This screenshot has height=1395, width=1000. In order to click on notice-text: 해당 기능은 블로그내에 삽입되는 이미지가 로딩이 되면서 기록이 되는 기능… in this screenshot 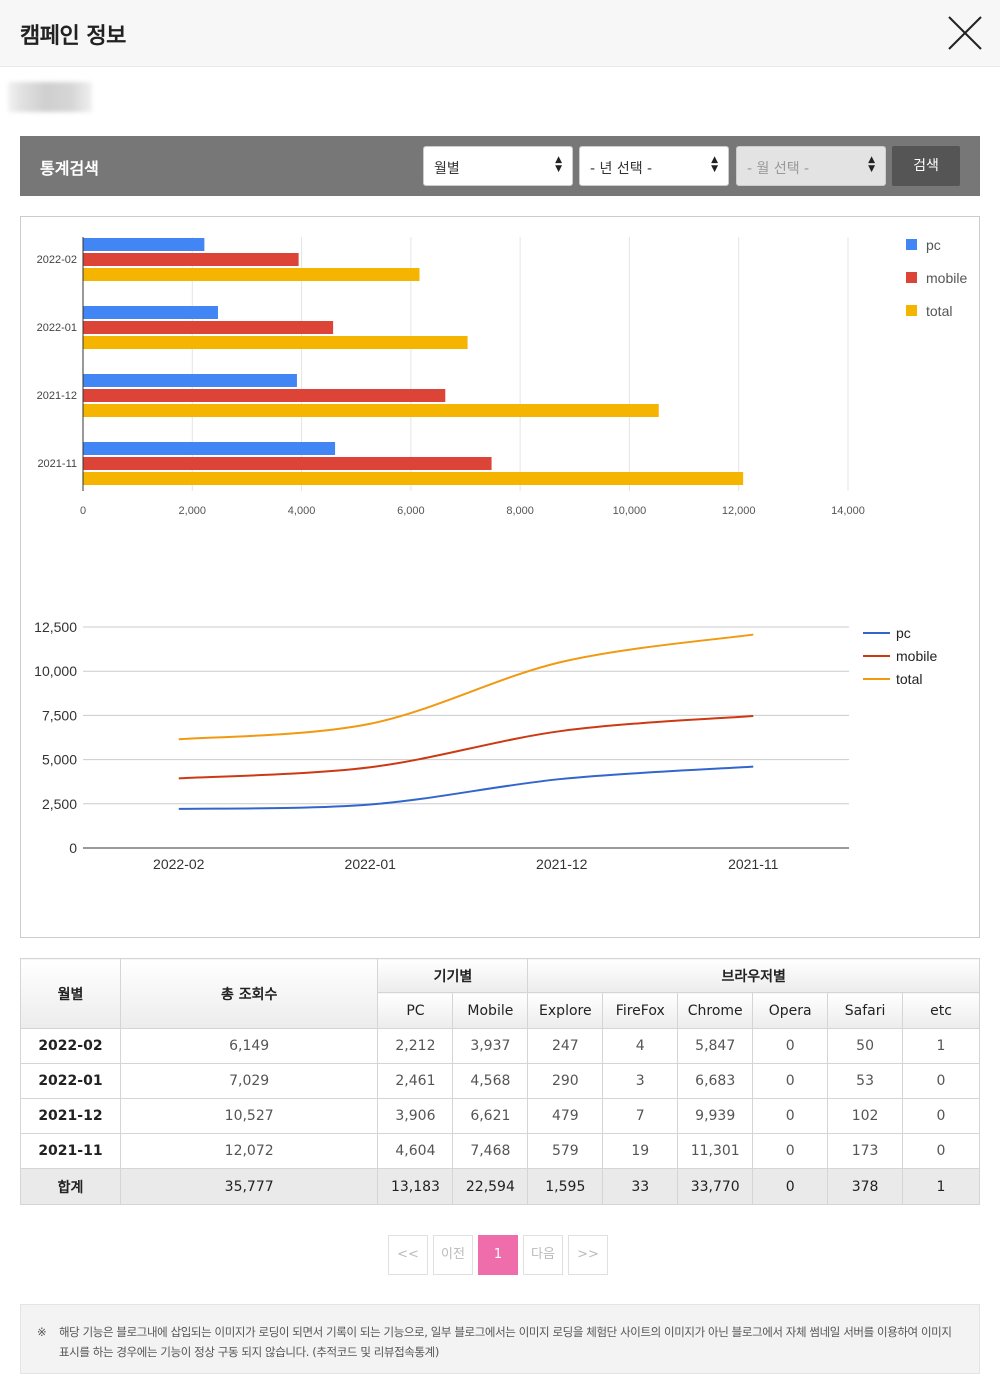, I will do `click(505, 1342)`.